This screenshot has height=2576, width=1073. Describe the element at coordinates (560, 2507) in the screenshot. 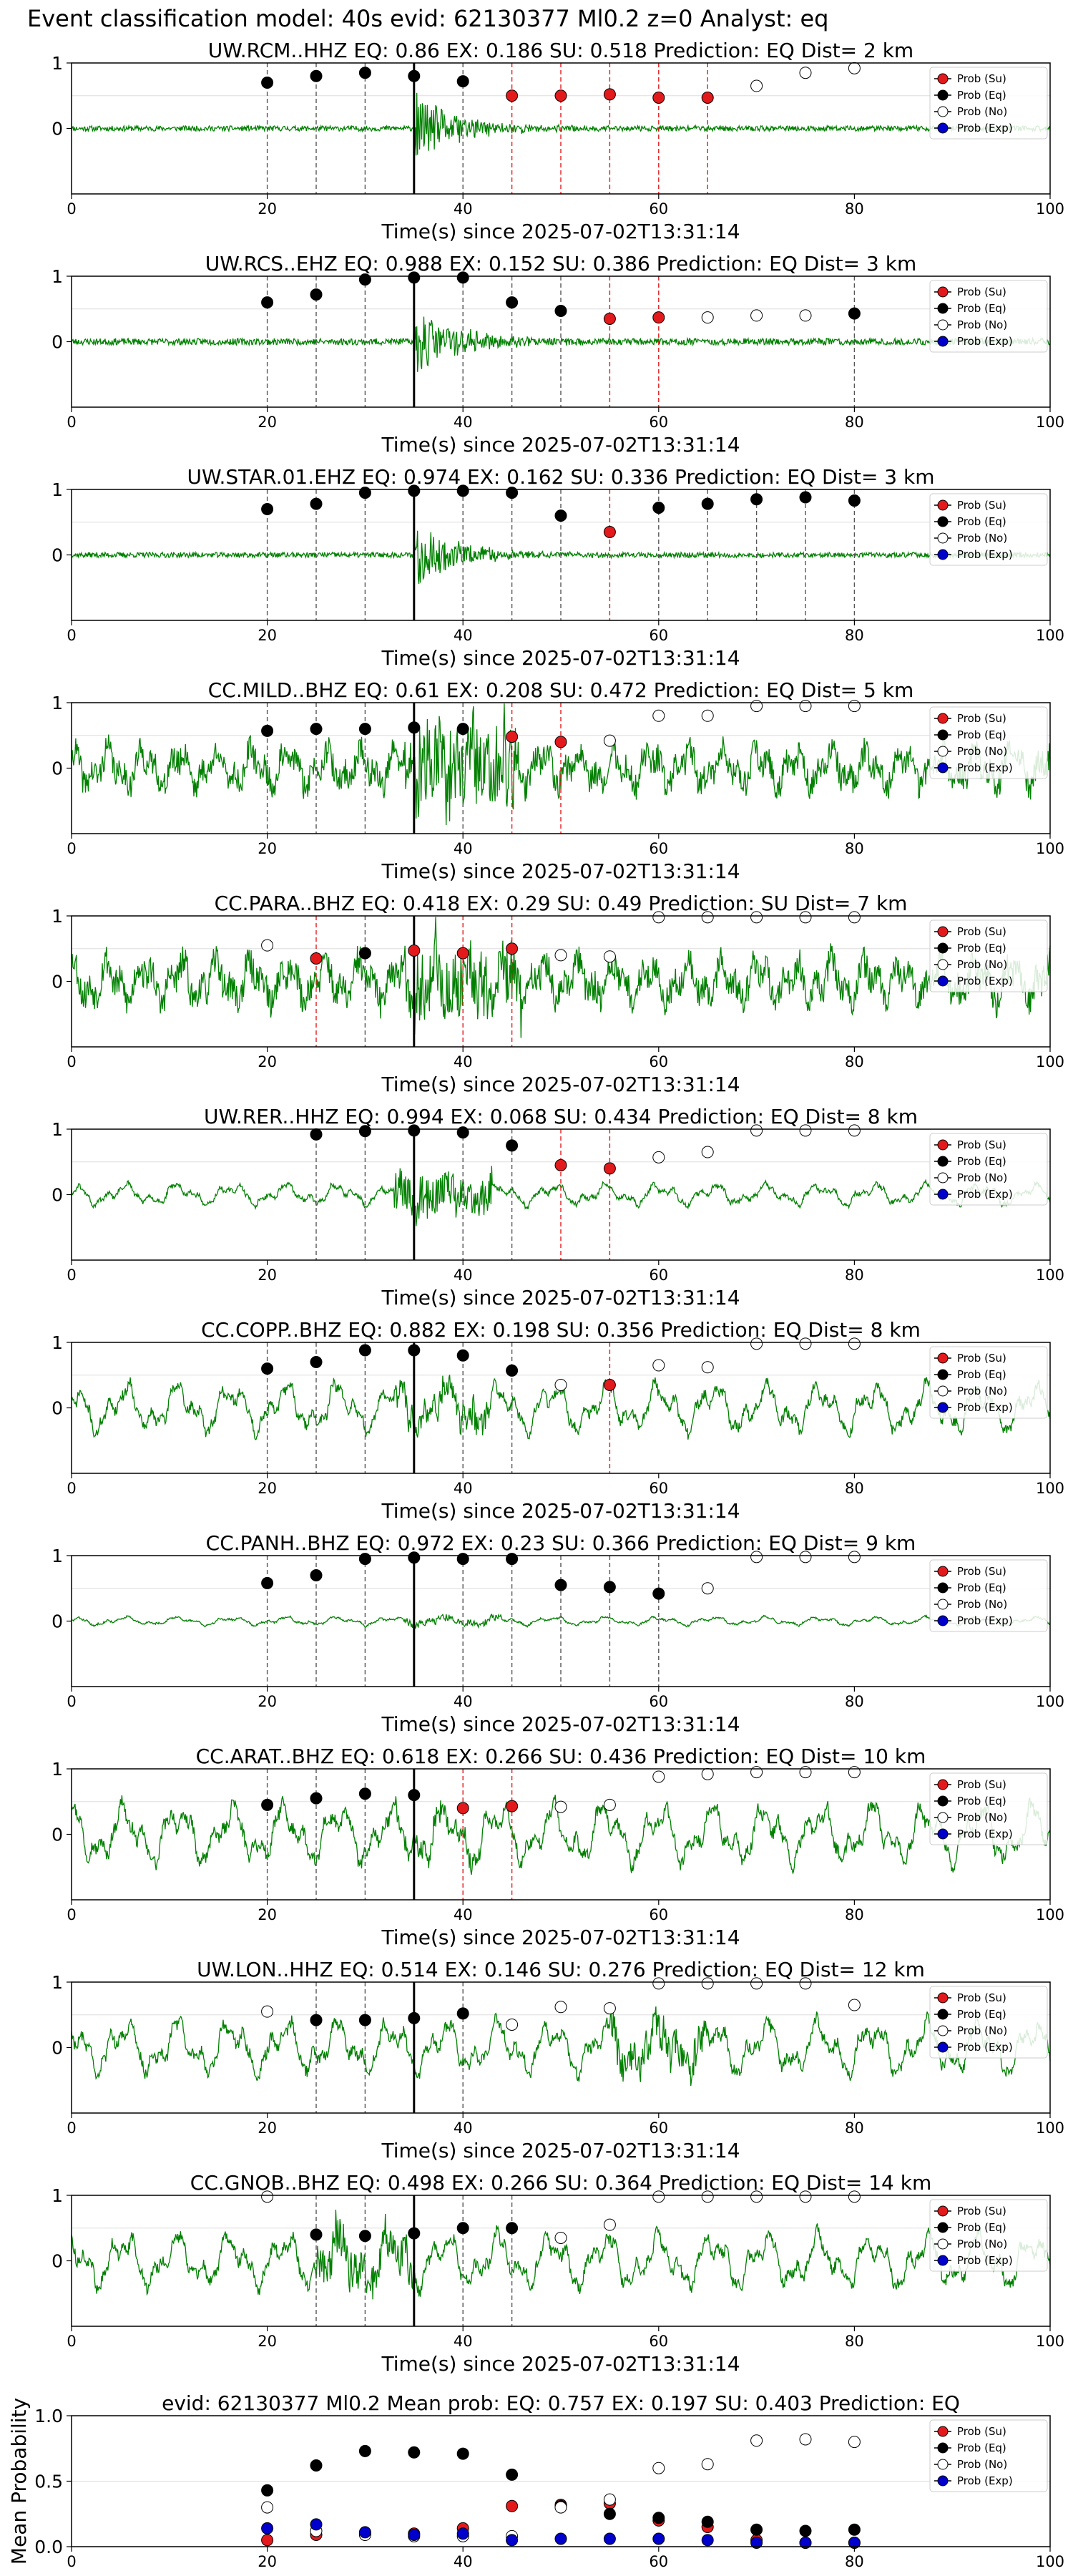

I see `mean-prob-point-no` at that location.